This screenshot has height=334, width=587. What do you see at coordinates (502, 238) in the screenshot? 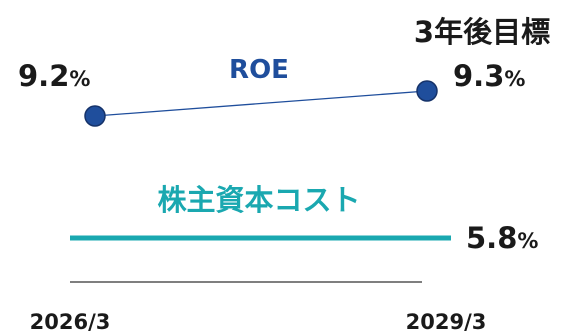
I see `cost-of-equity-value-end: 5.8%` at bounding box center [502, 238].